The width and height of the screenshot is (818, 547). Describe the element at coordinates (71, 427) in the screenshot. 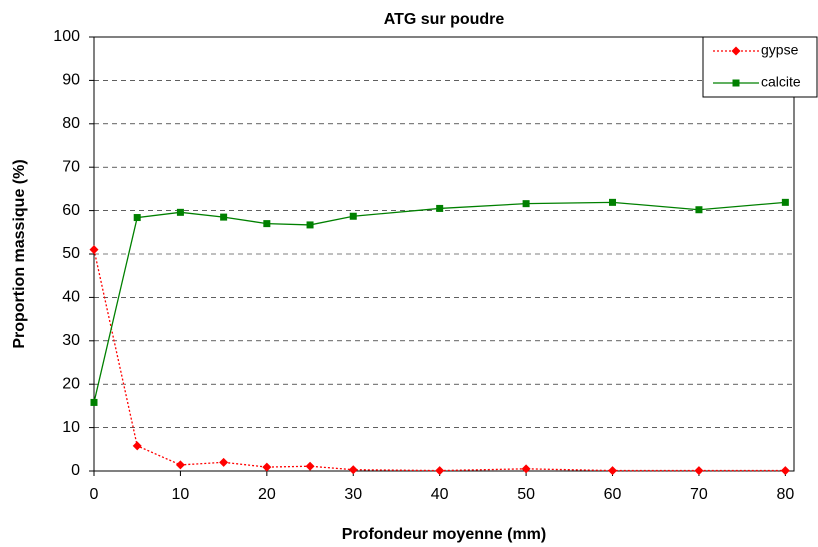

I see `y-tick-label: 10` at that location.